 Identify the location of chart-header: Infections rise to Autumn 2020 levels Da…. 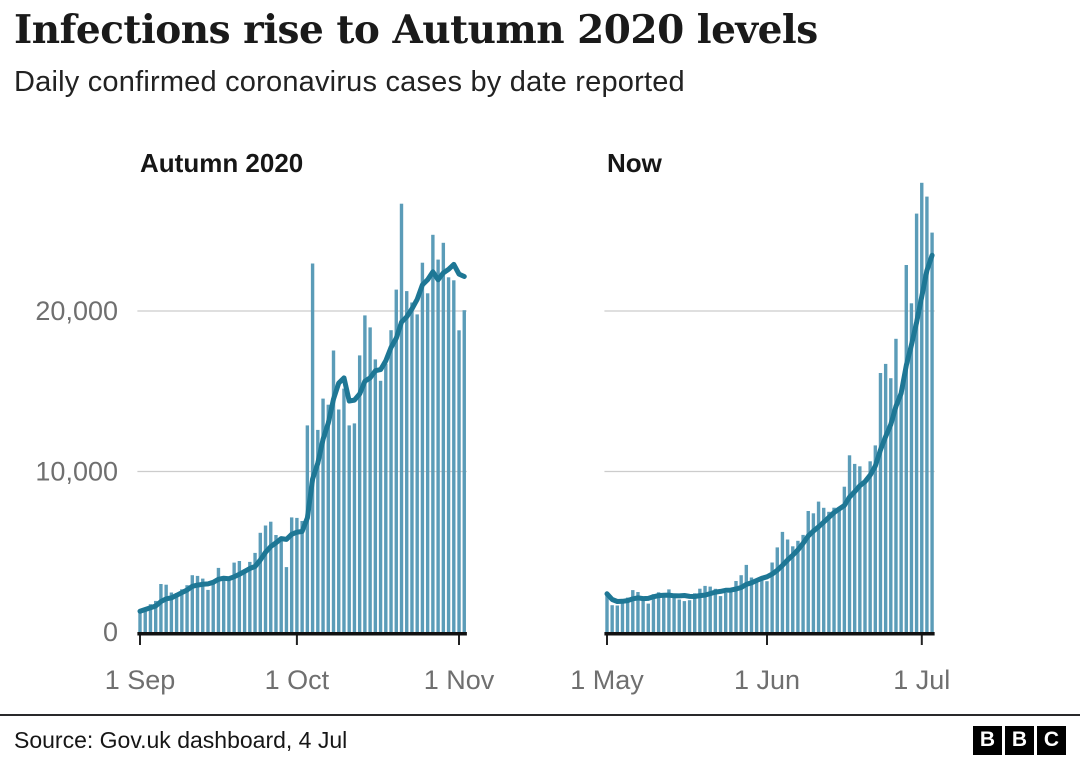
(539, 53).